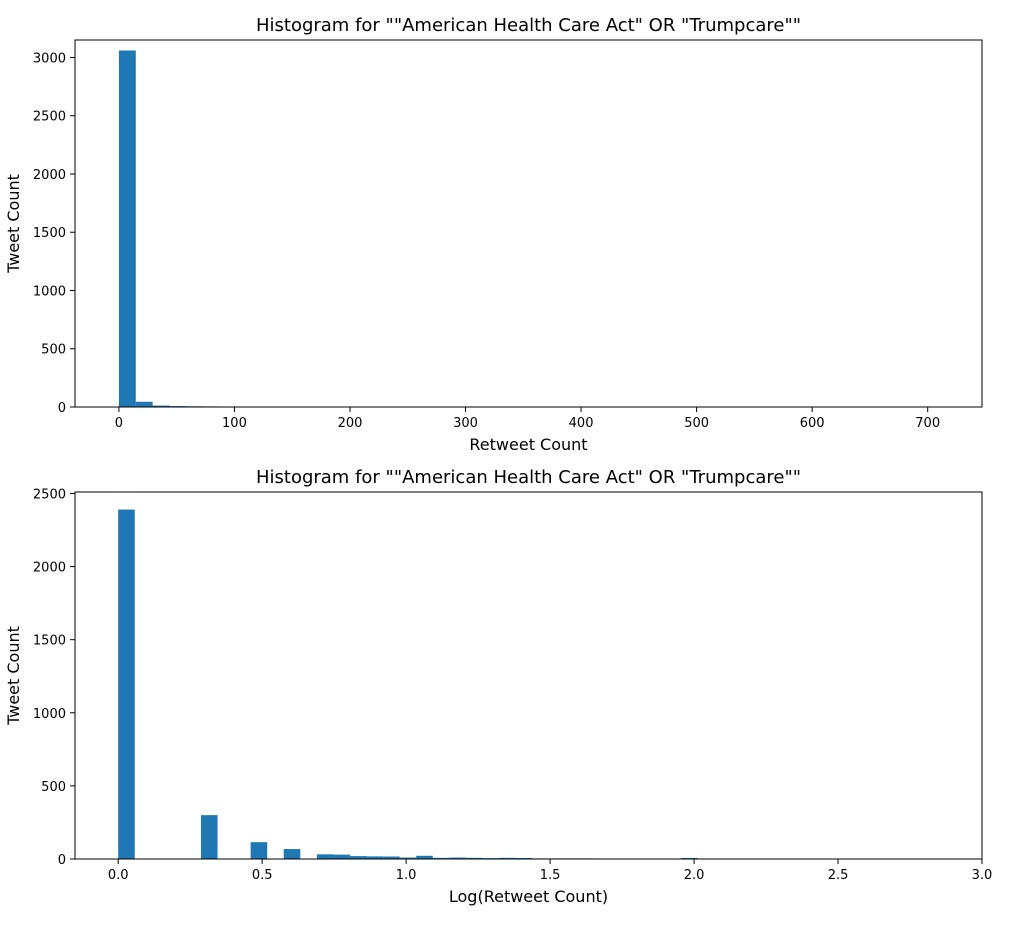 This screenshot has width=1024, height=934. Describe the element at coordinates (262, 875) in the screenshot. I see `x-tick-label: 0.5` at that location.